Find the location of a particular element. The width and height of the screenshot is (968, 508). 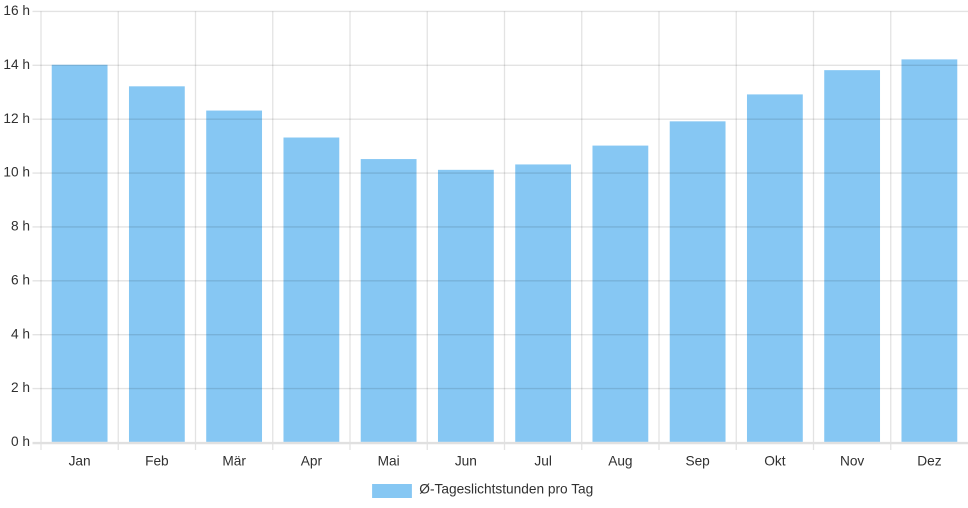

svg-text: 12 h is located at coordinates (16, 118).